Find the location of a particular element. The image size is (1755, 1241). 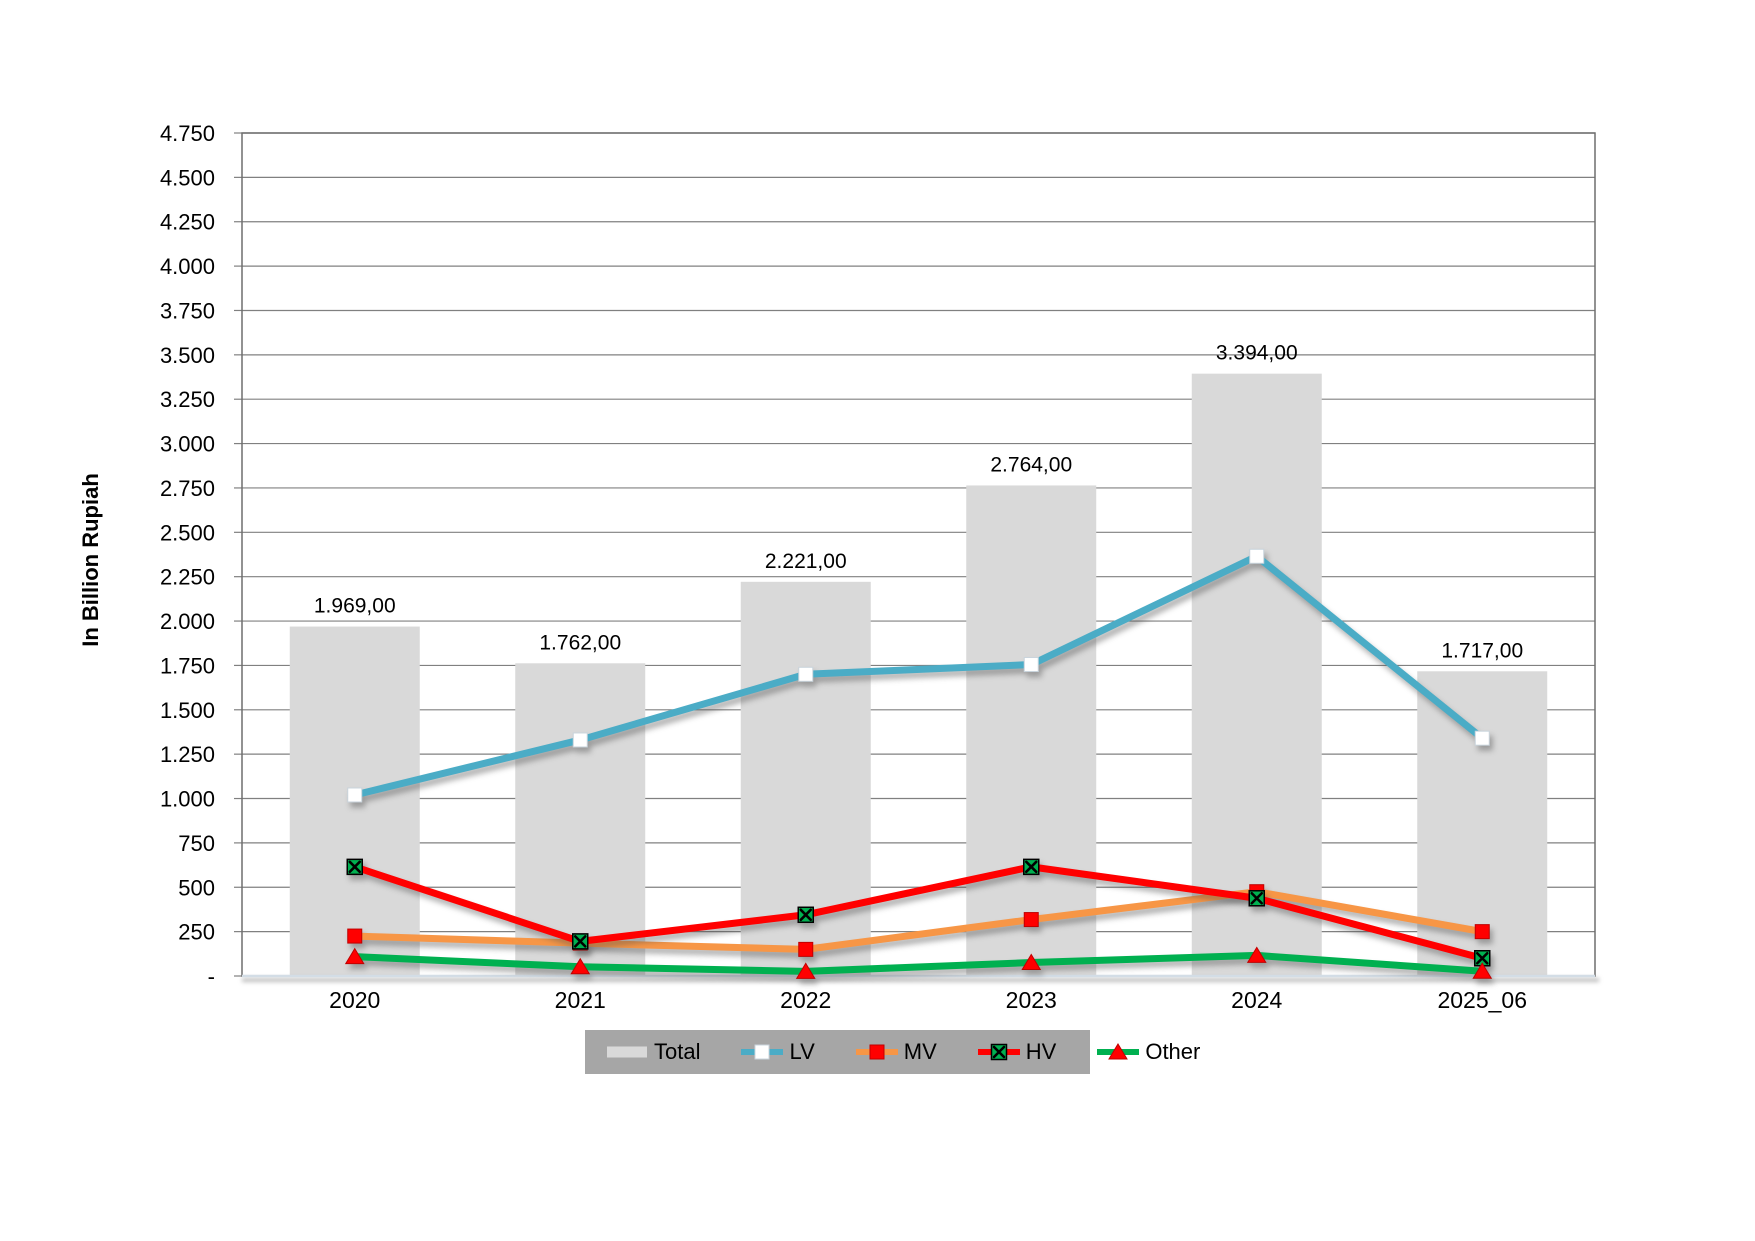

series-LV is located at coordinates (918, 675).